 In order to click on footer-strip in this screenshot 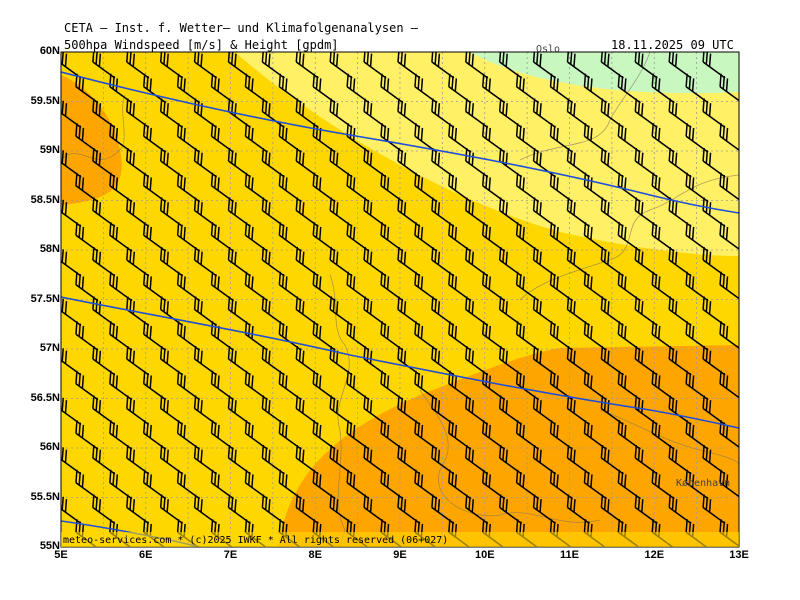, I will do `click(400, 539)`.